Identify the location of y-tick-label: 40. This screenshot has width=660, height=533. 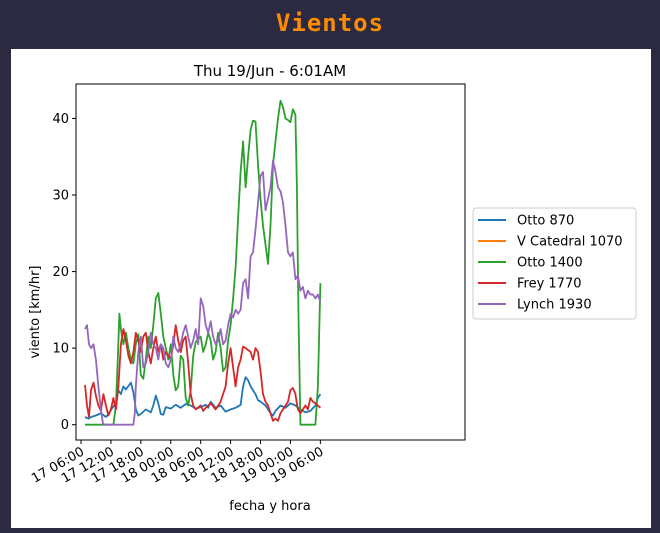
(60, 119).